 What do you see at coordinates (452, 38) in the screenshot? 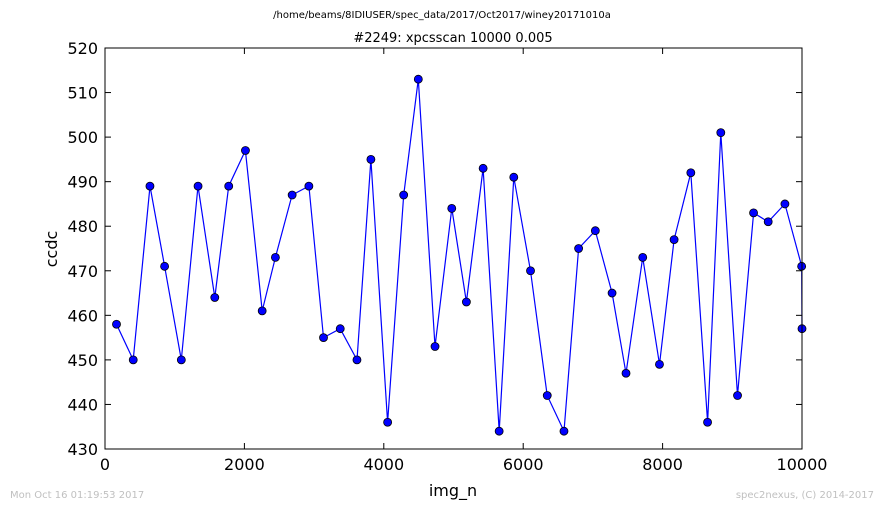
I see `chart-title: #2249: xpcsscan 10000 0.005` at bounding box center [452, 38].